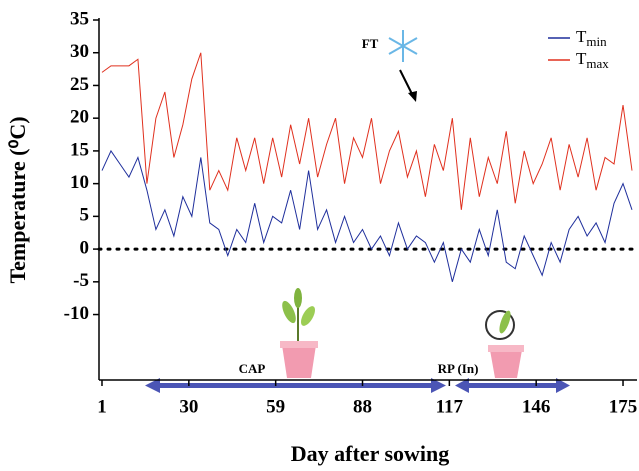  Describe the element at coordinates (596, 41) in the screenshot. I see `legend-label-sub: min` at that location.